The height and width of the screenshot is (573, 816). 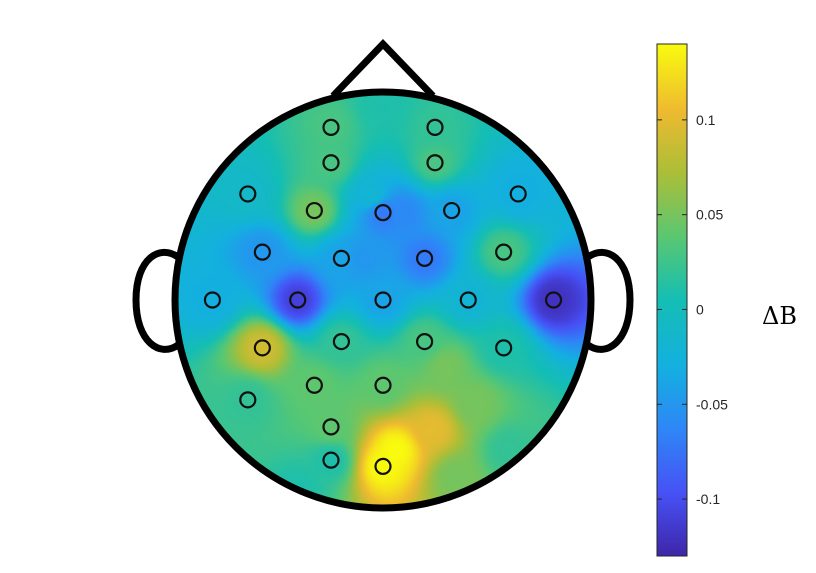 I want to click on left-ear-outline, so click(x=156, y=300).